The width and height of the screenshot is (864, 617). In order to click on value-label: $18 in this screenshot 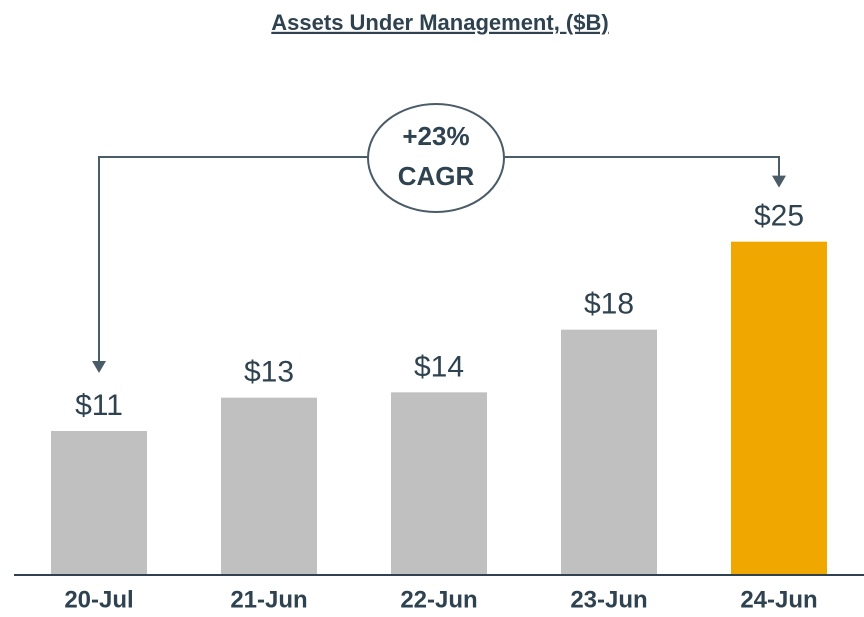, I will do `click(609, 304)`.